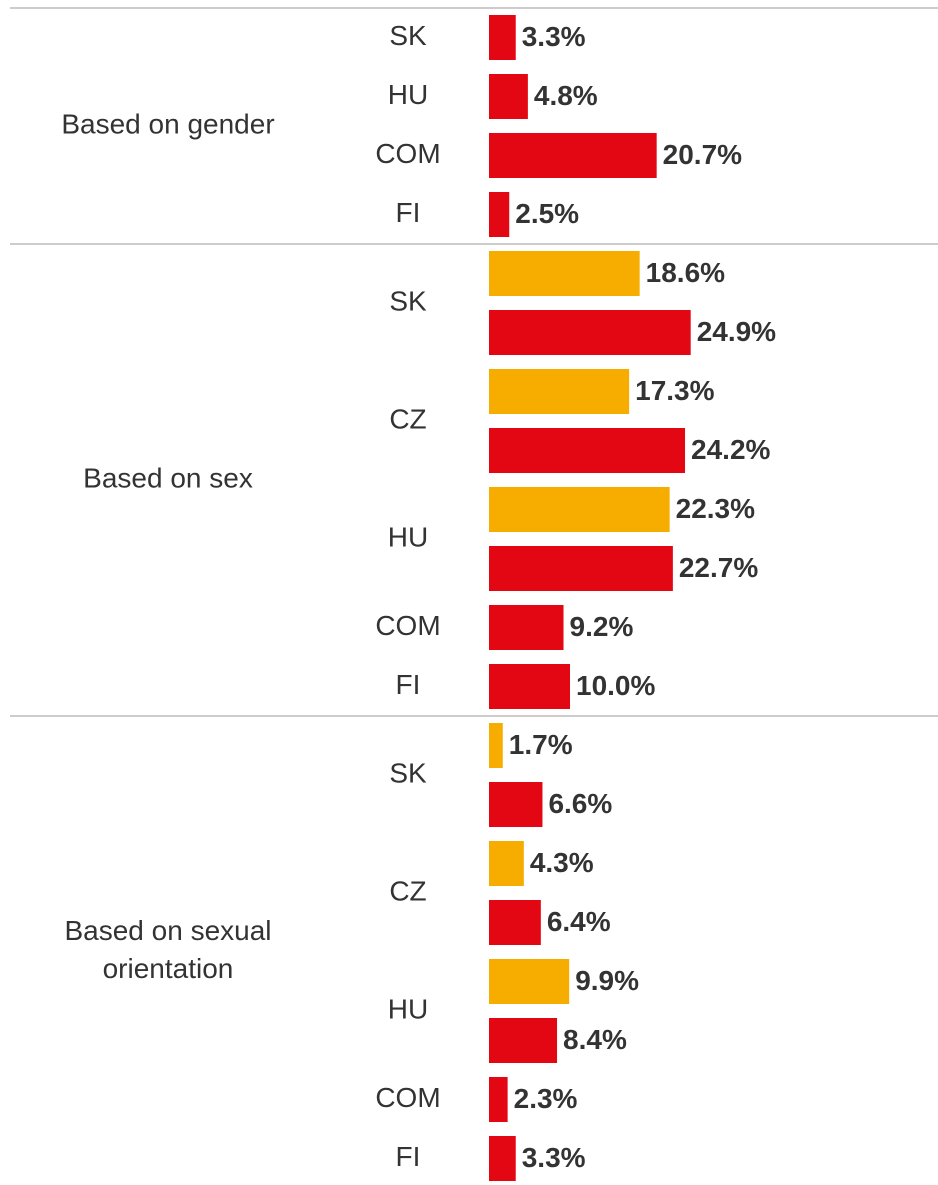  I want to click on value-label: 2.5%, so click(547, 213).